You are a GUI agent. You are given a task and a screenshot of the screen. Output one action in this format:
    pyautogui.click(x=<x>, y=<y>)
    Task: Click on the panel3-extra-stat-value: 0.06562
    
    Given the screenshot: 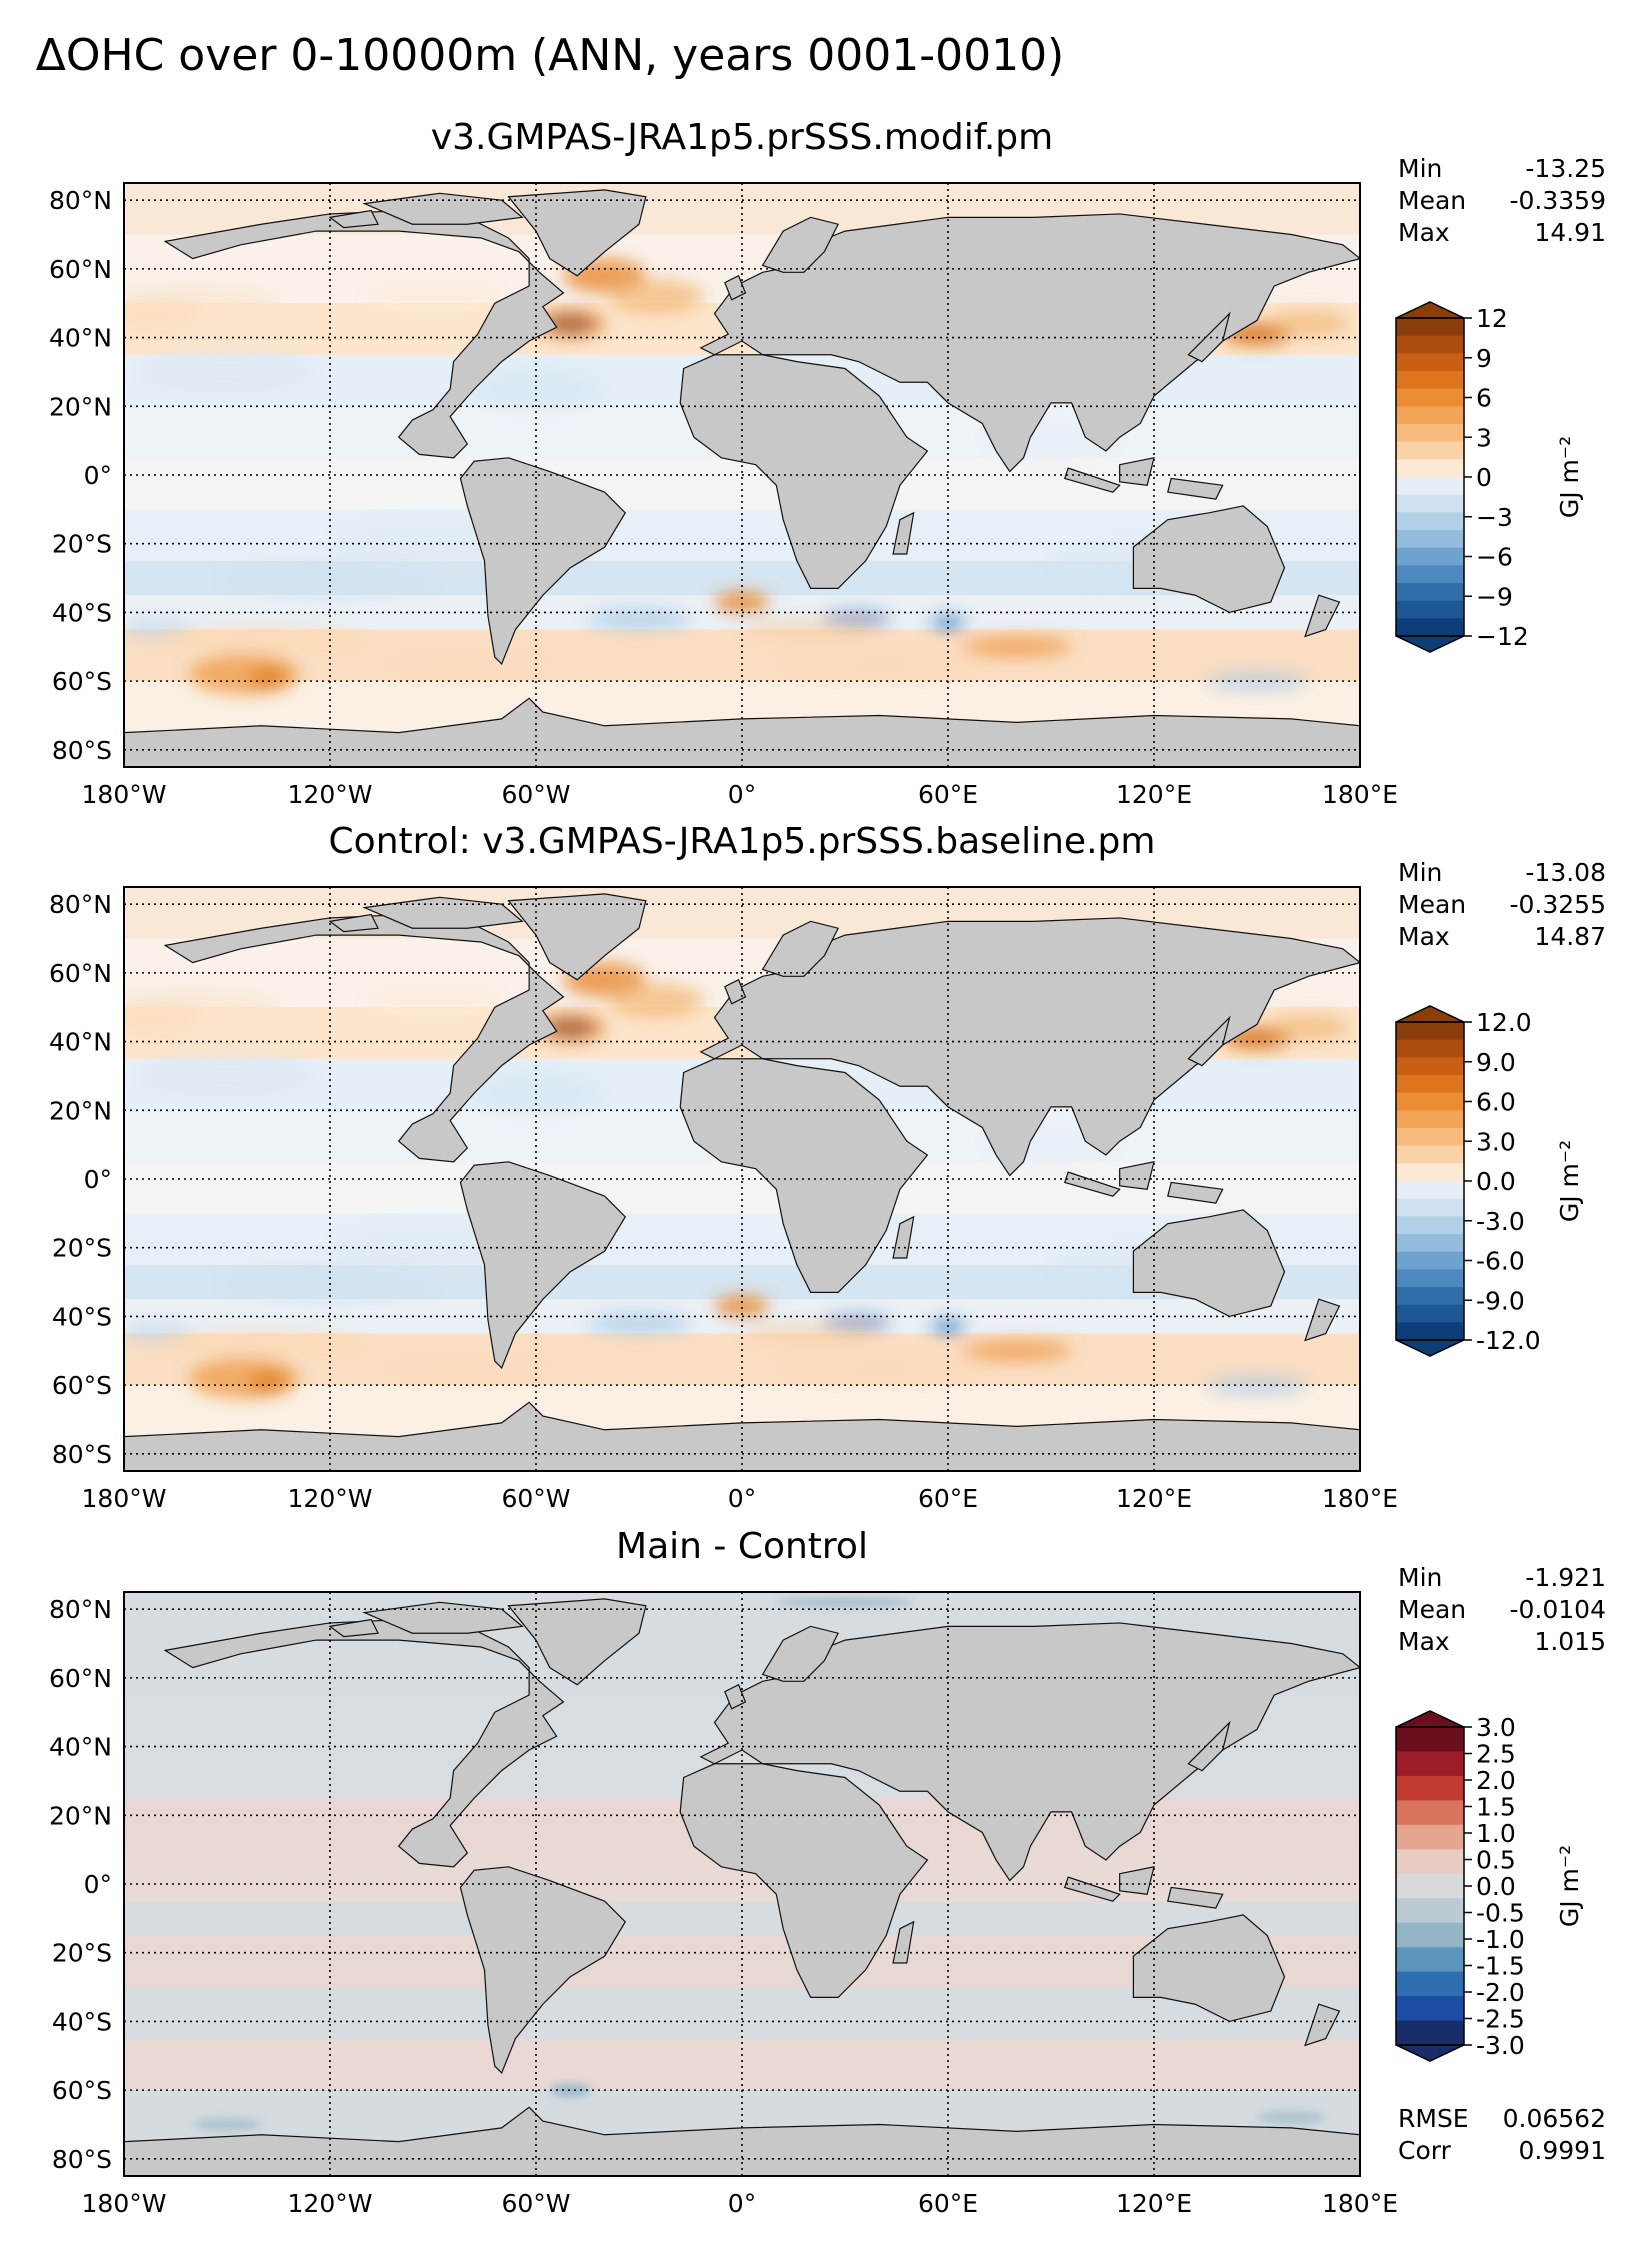 What is the action you would take?
    pyautogui.click(x=1554, y=2118)
    